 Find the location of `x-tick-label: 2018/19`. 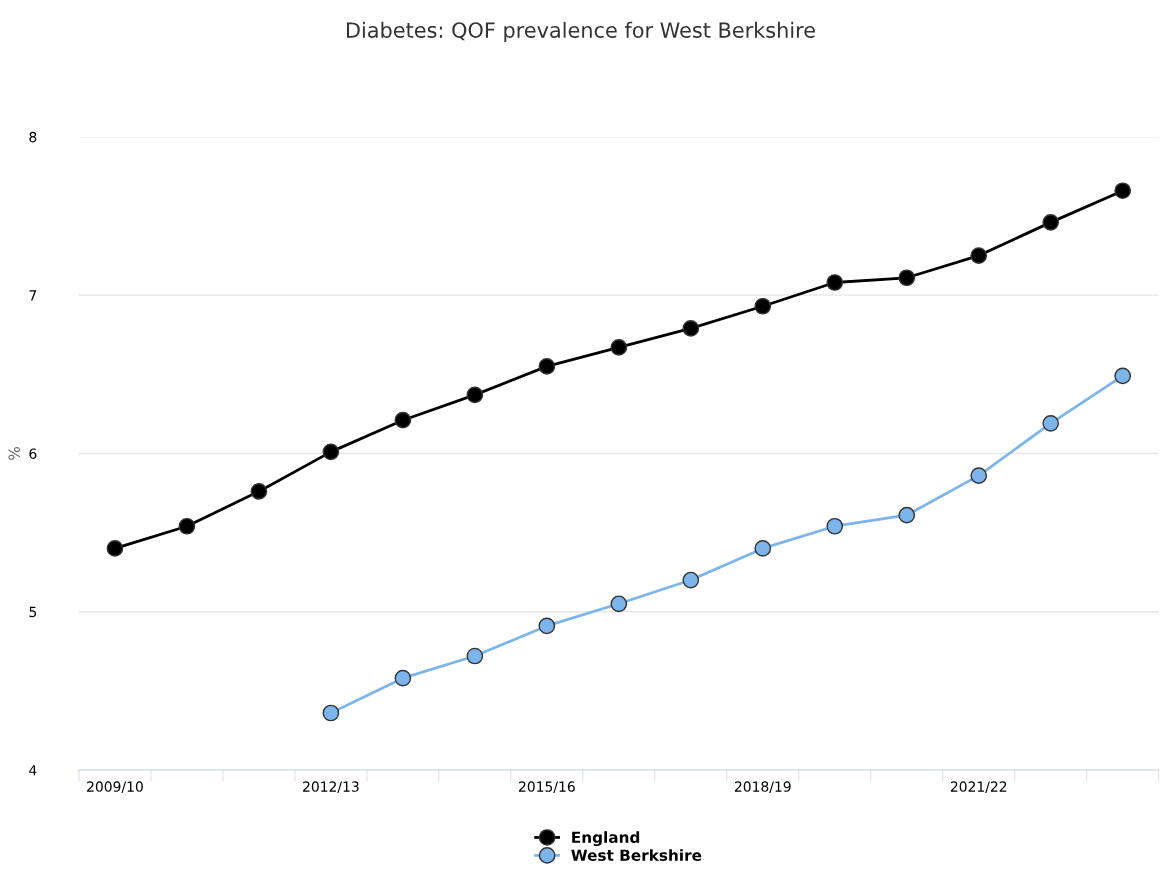

x-tick-label: 2018/19 is located at coordinates (762, 787).